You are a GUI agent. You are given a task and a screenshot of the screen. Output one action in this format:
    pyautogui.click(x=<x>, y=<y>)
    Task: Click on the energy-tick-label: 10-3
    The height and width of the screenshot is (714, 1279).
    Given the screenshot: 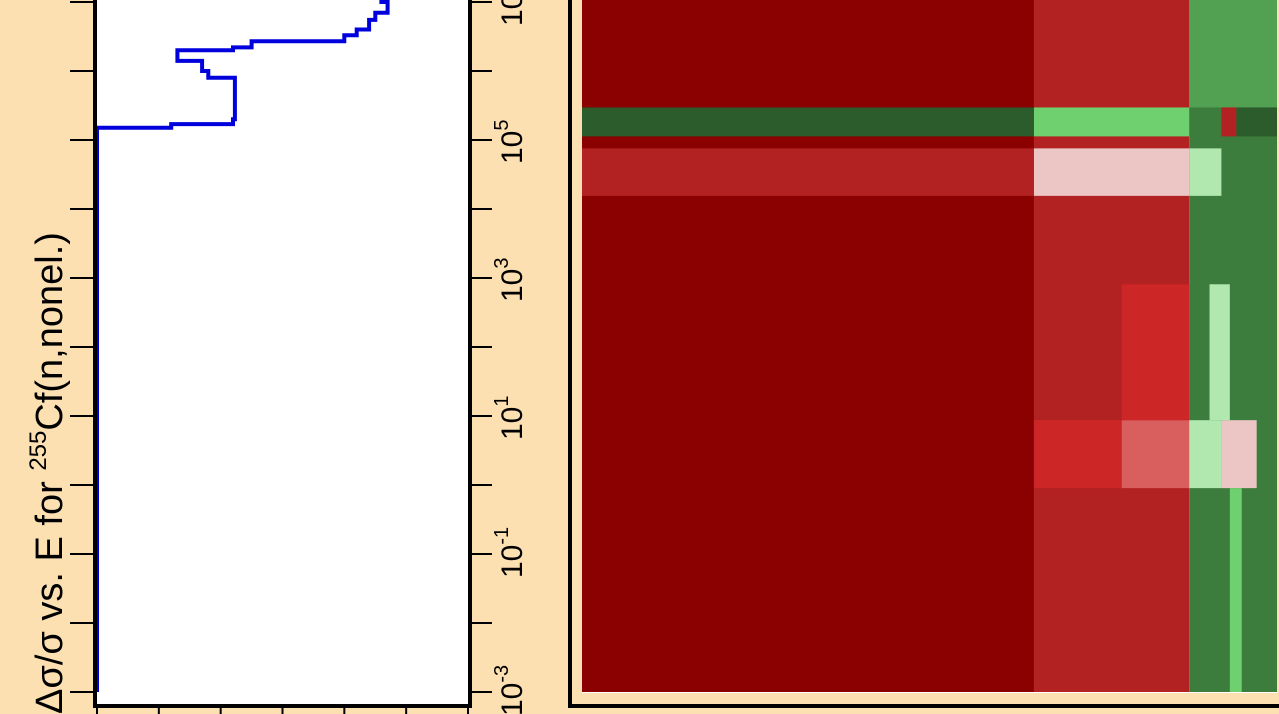 What is the action you would take?
    pyautogui.click(x=510, y=689)
    